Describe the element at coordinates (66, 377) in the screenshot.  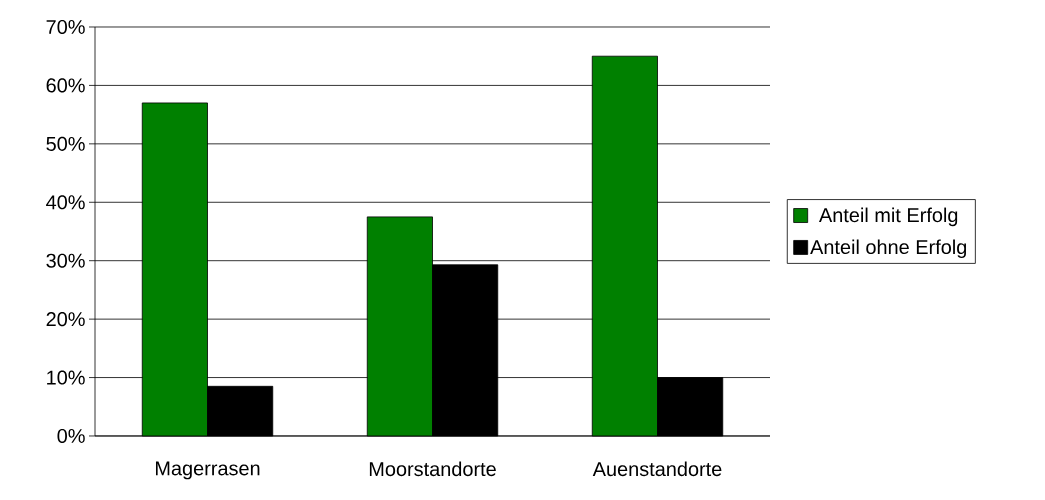
I see `y-tick-label: 10%` at that location.